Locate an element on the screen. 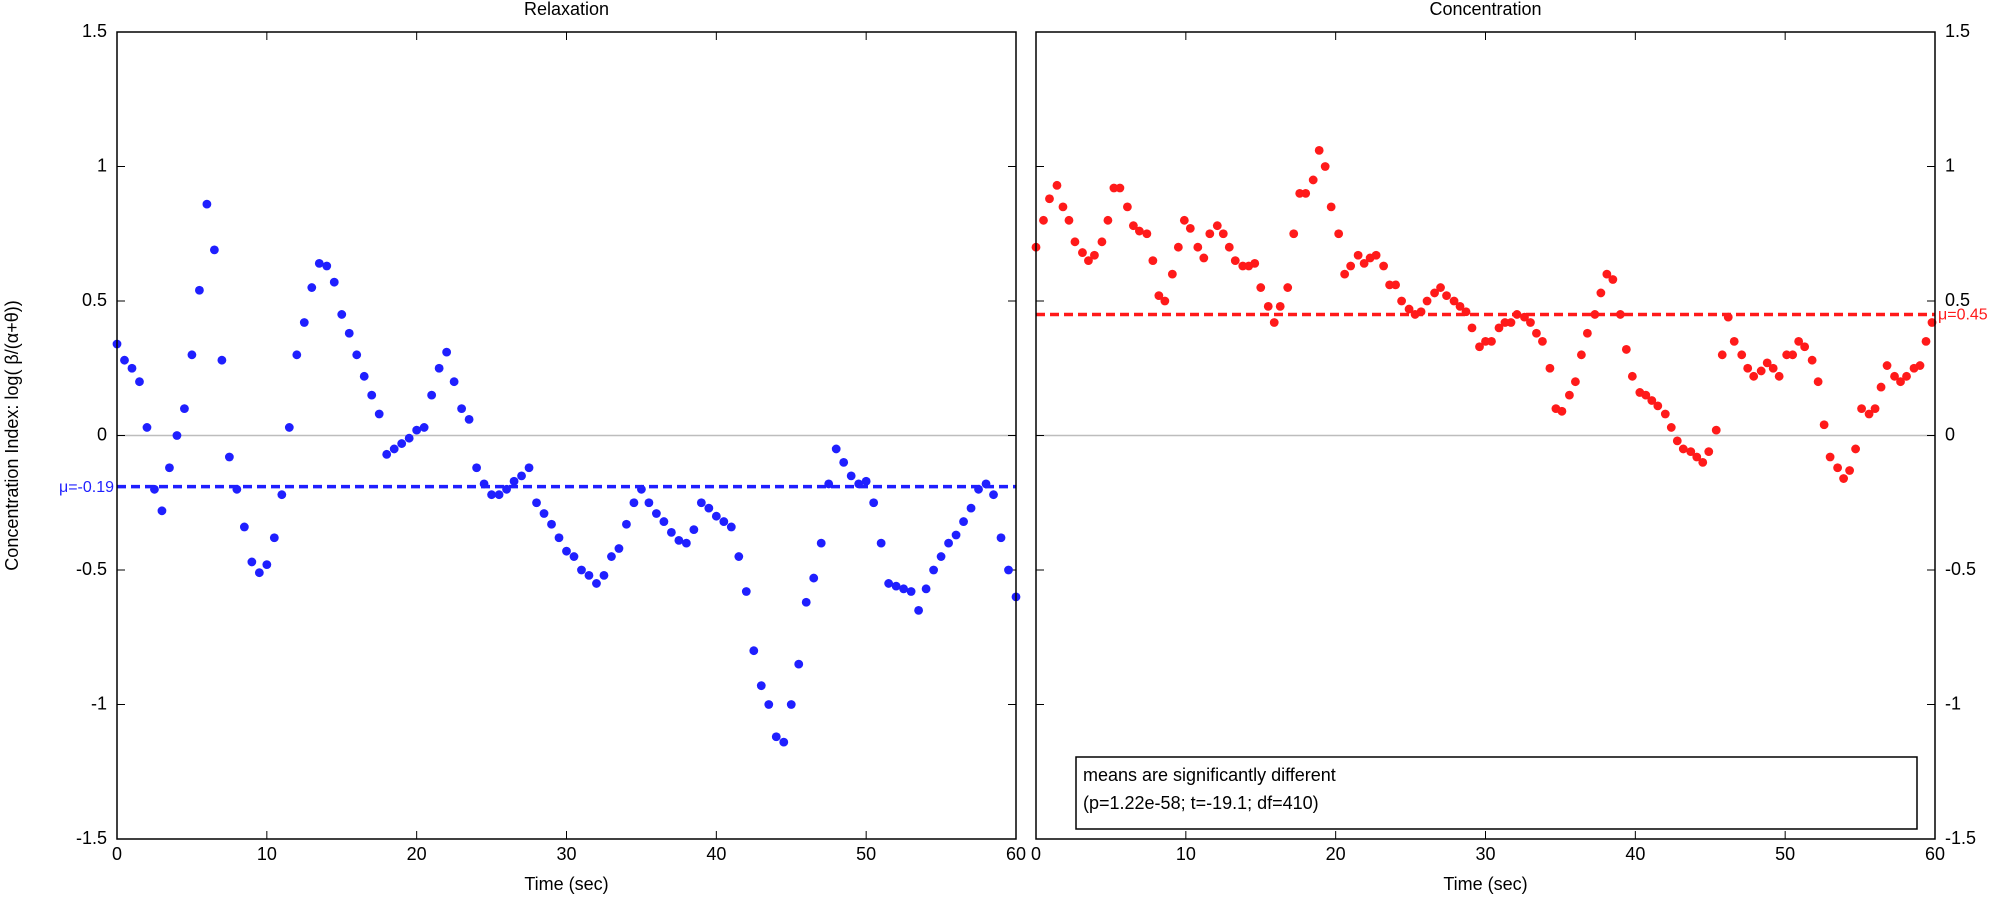  x-tick-label: 30 is located at coordinates (1485, 854).